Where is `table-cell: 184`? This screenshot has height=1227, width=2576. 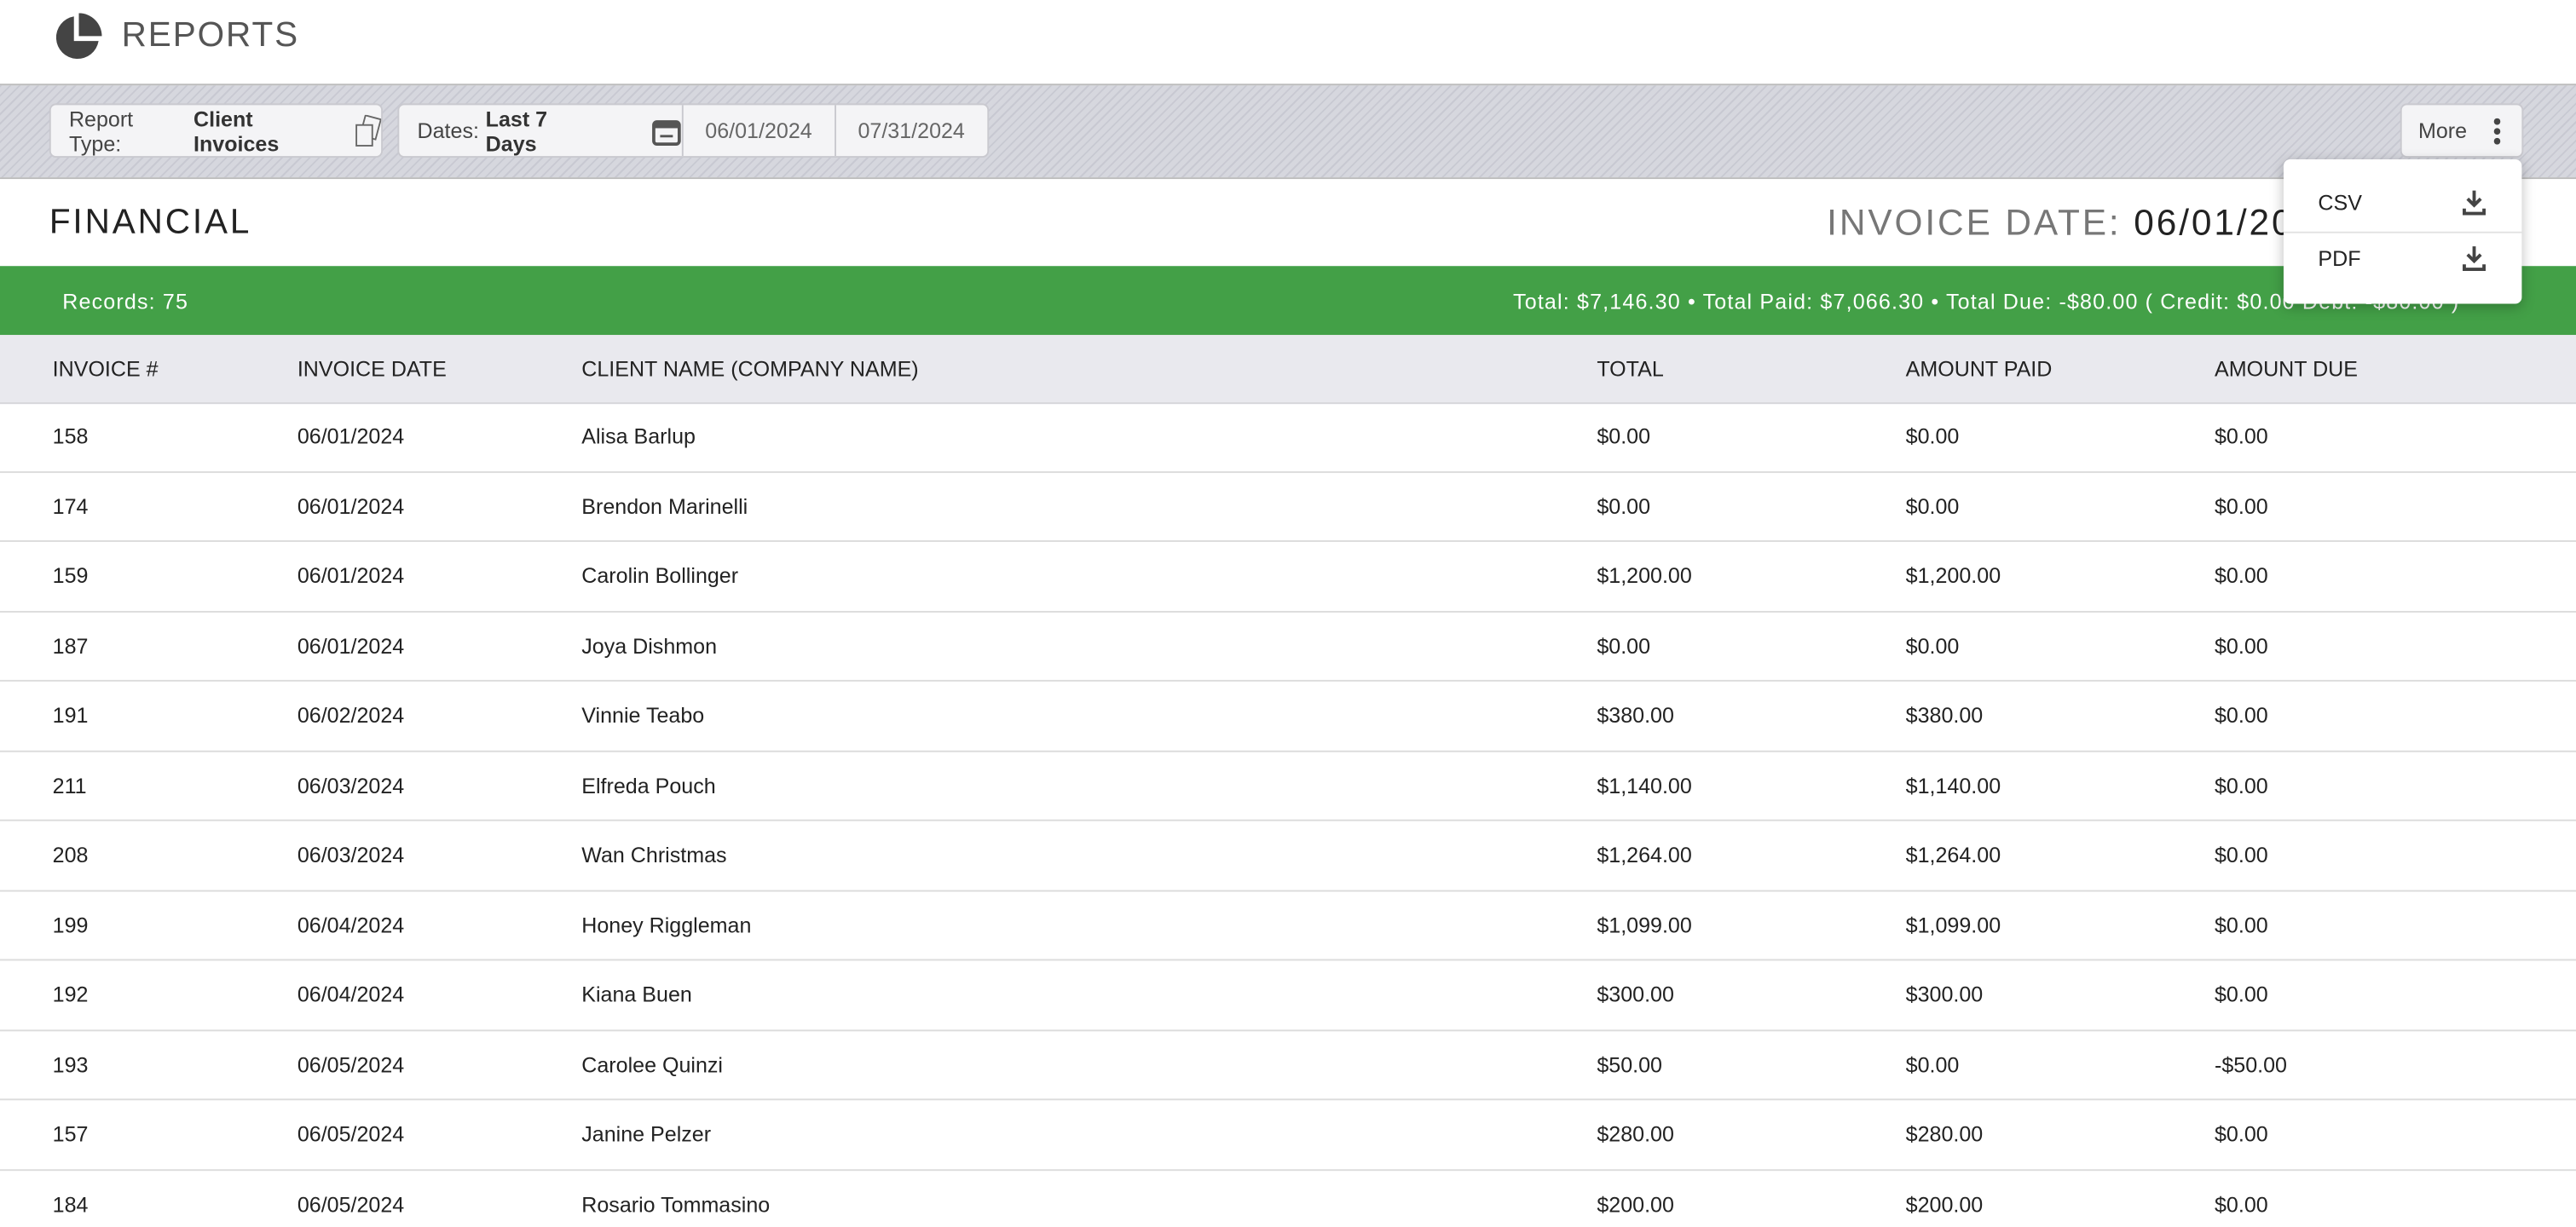 table-cell: 184 is located at coordinates (70, 1204).